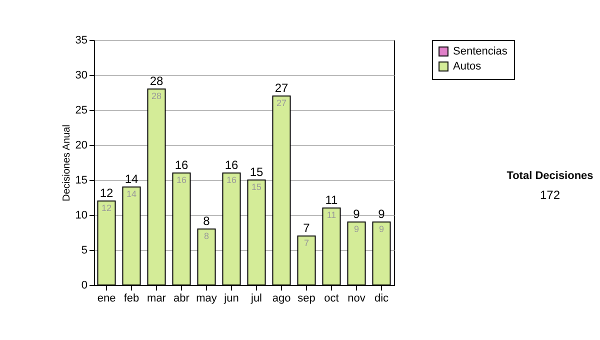 Image resolution: width=600 pixels, height=340 pixels. What do you see at coordinates (132, 298) in the screenshot?
I see `x-tick-label: feb` at bounding box center [132, 298].